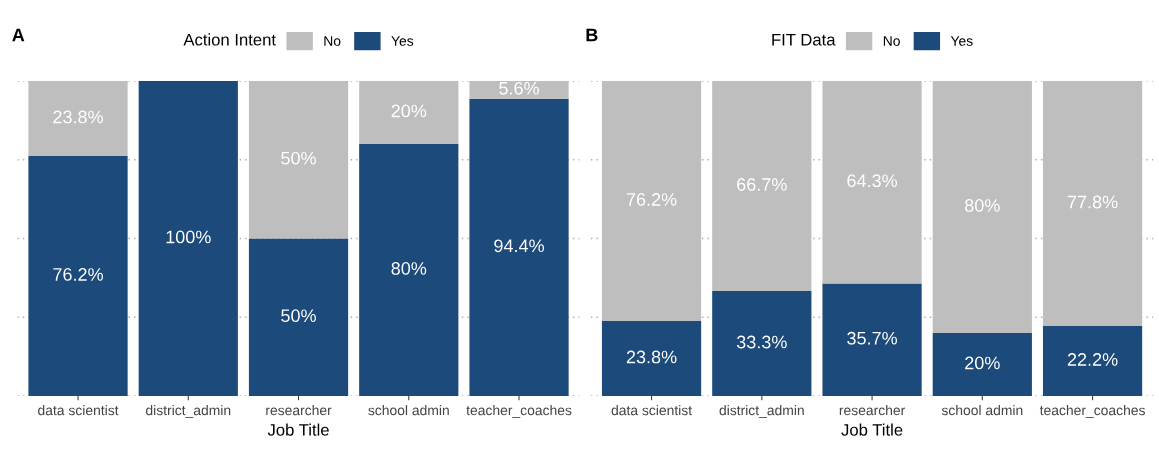 The width and height of the screenshot is (1159, 450). Describe the element at coordinates (804, 39) in the screenshot. I see `legend-title: FIT Data` at that location.